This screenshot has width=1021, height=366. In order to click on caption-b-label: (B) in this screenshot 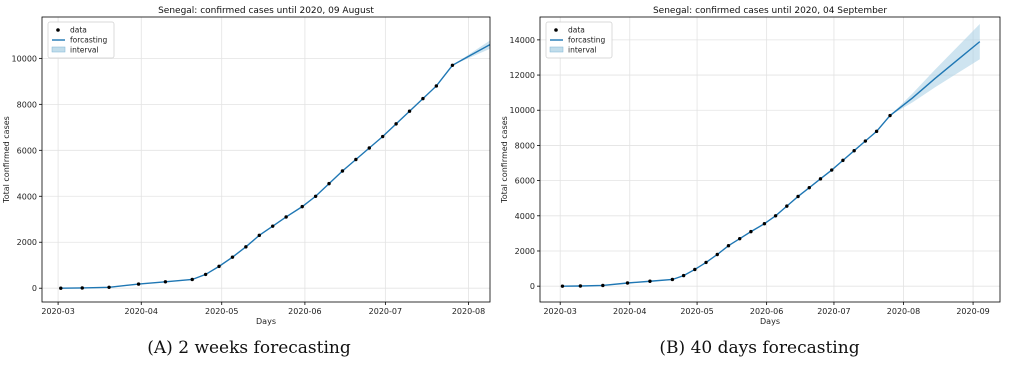, I will do `click(672, 348)`.